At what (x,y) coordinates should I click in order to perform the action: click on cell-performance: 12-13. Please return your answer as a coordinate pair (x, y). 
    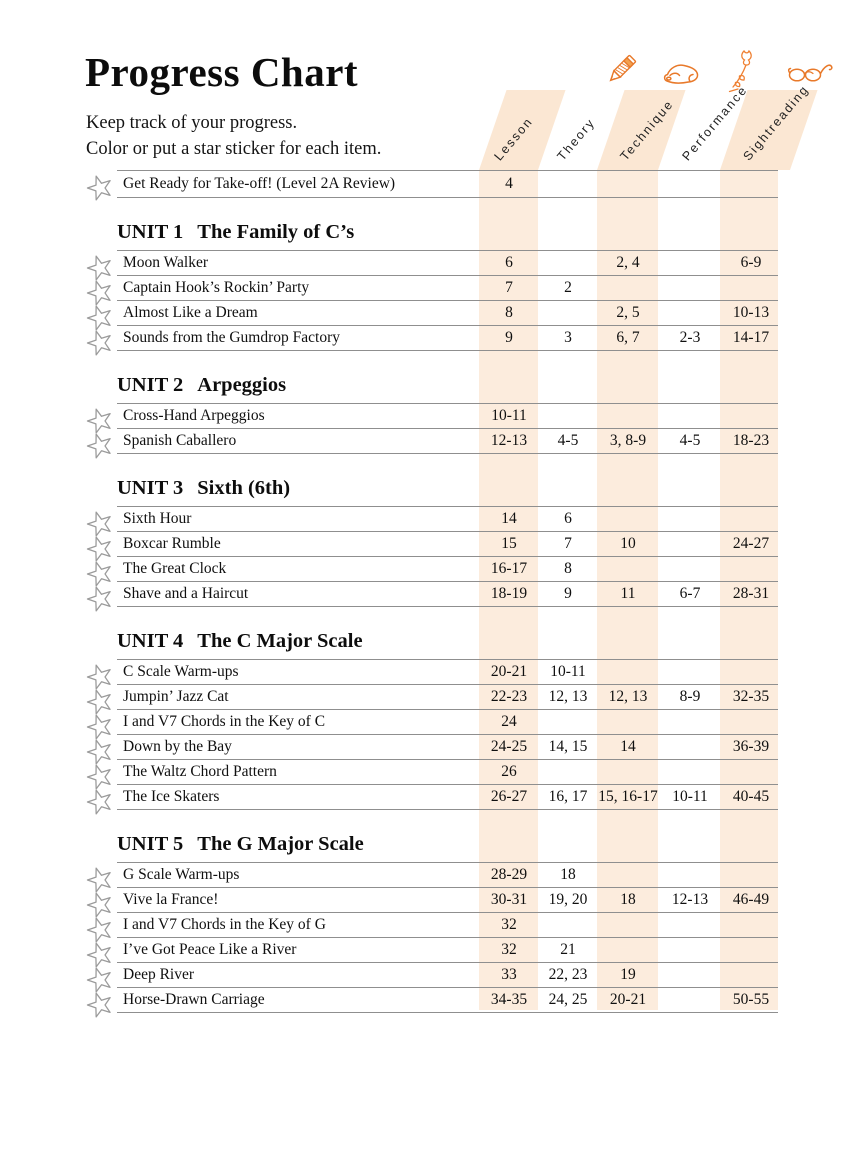
    Looking at the image, I should click on (690, 899).